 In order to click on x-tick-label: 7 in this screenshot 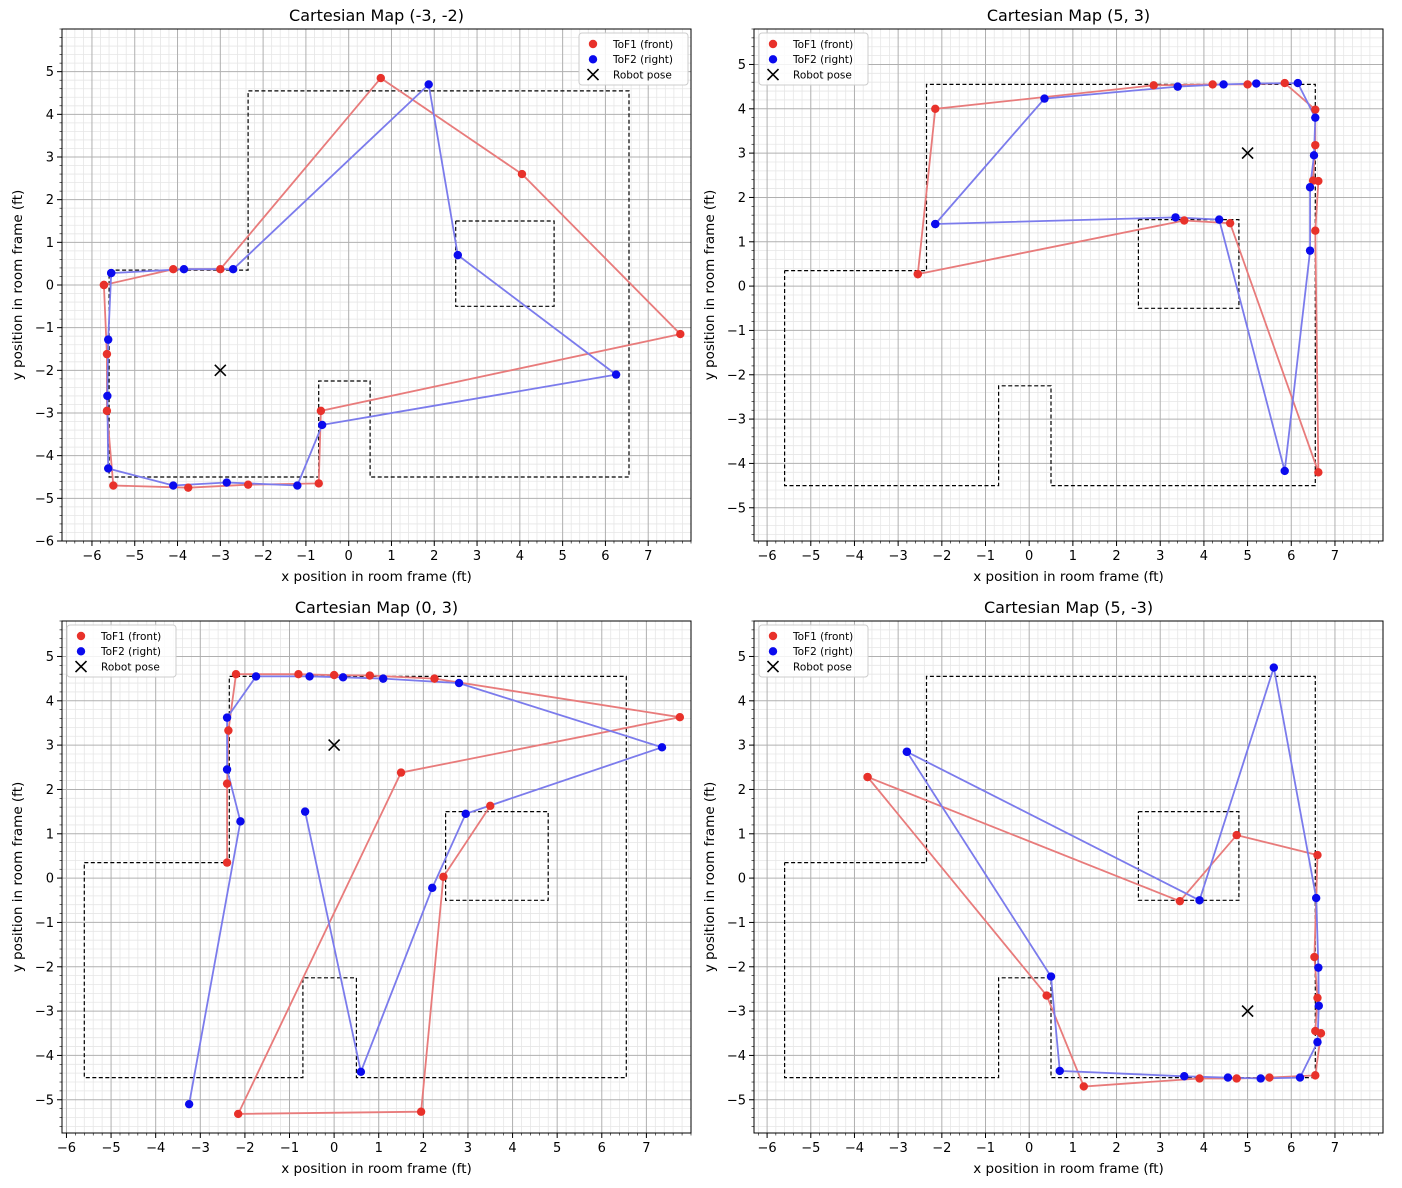, I will do `click(646, 1148)`.